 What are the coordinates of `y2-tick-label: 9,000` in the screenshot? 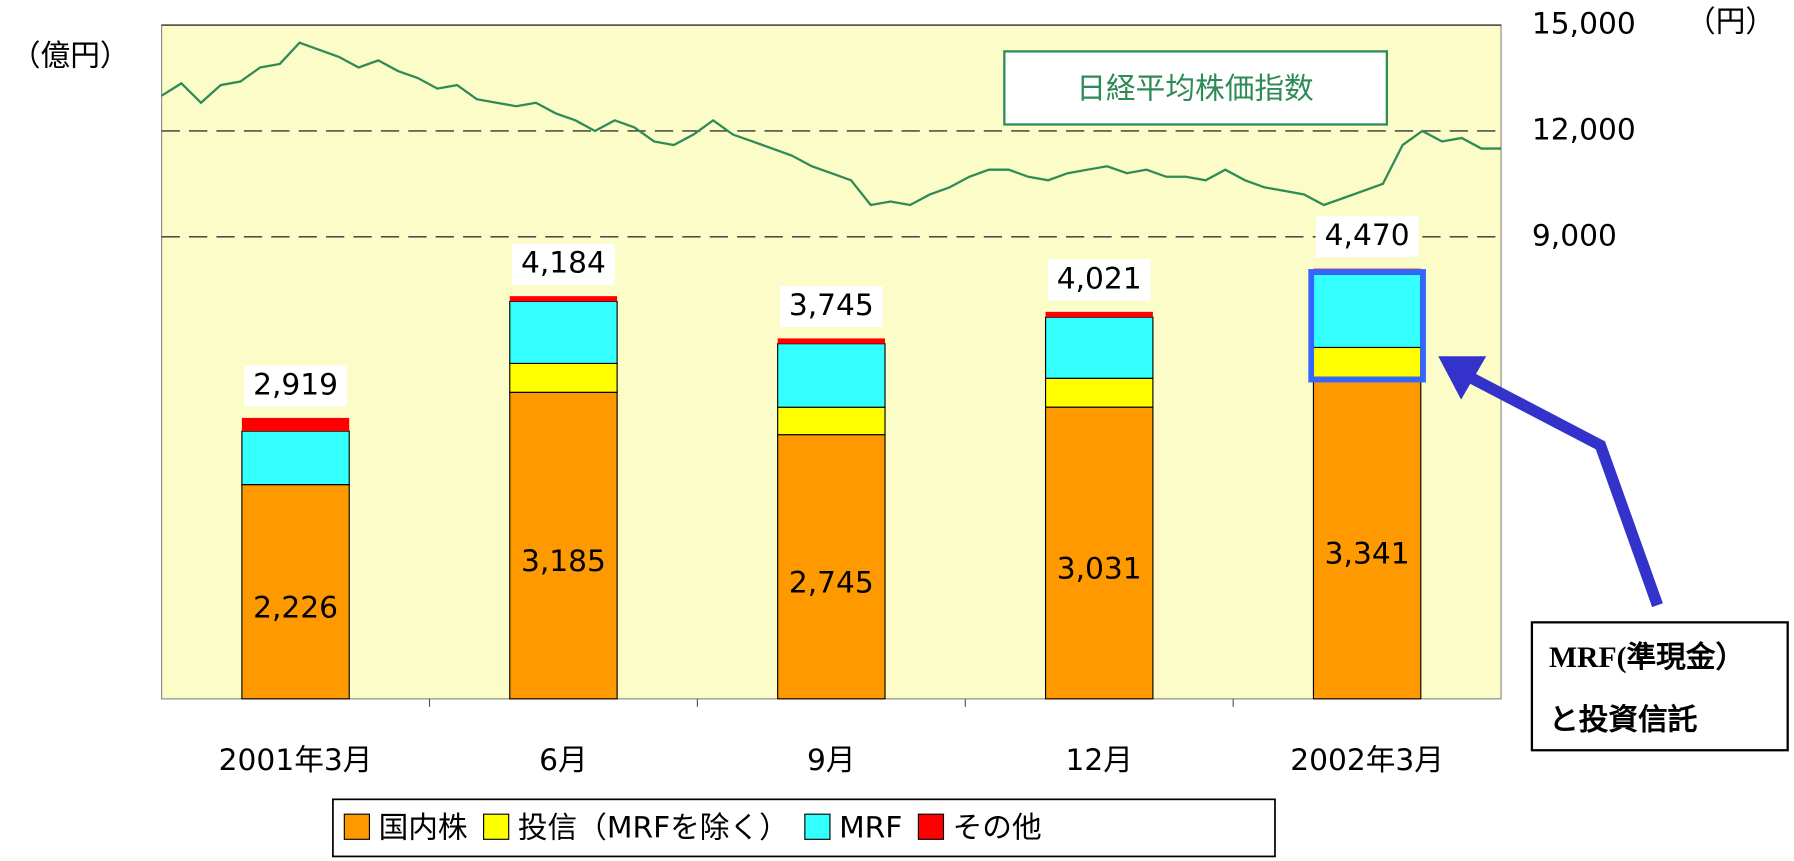 It's located at (1574, 234).